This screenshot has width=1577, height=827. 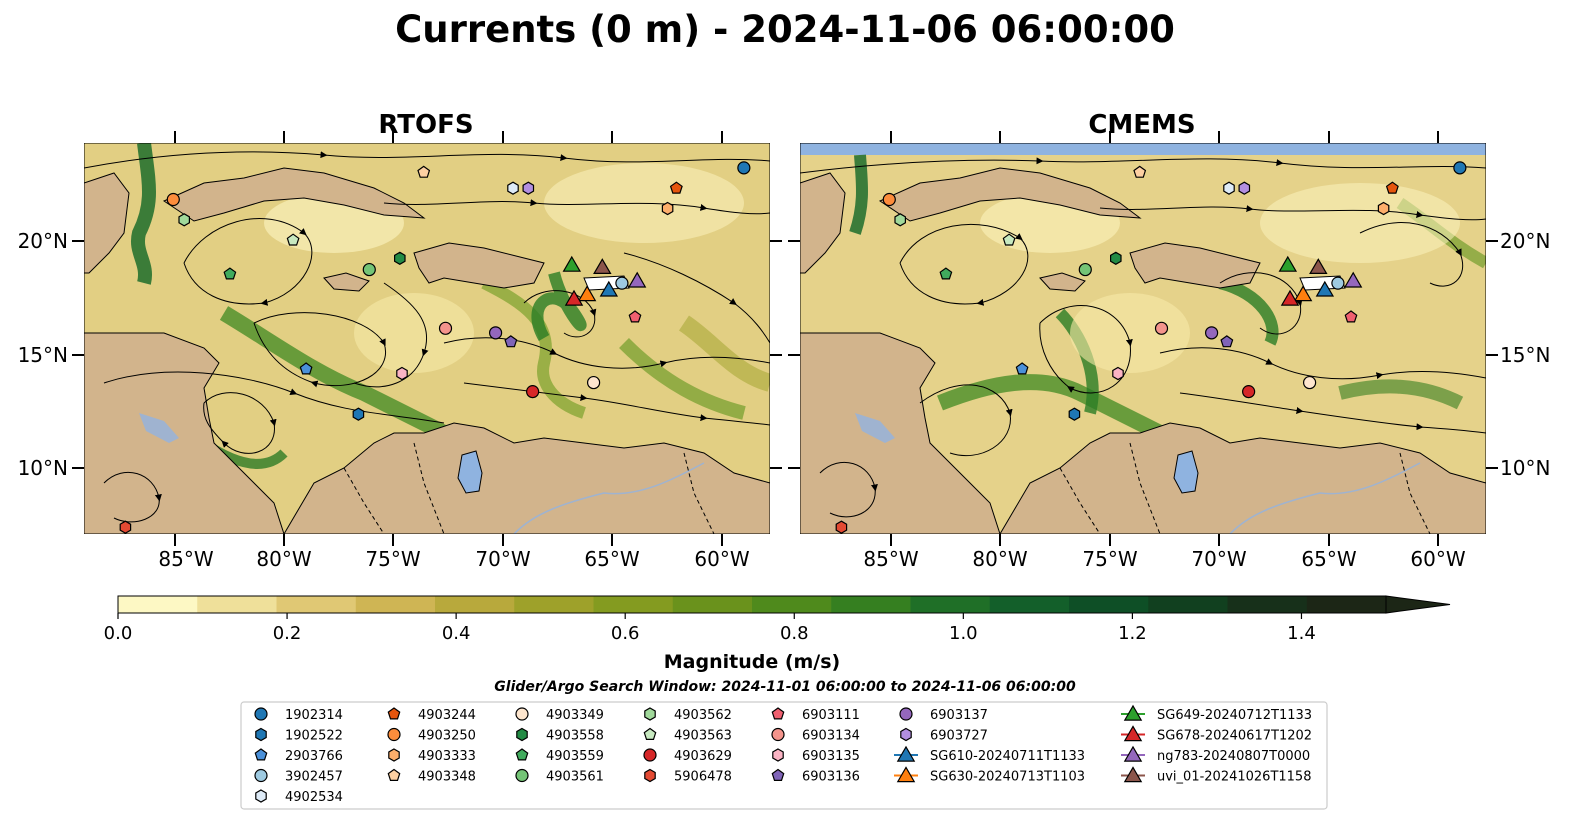 What do you see at coordinates (943, 715) in the screenshot?
I see `legend-entry: 6903137` at bounding box center [943, 715].